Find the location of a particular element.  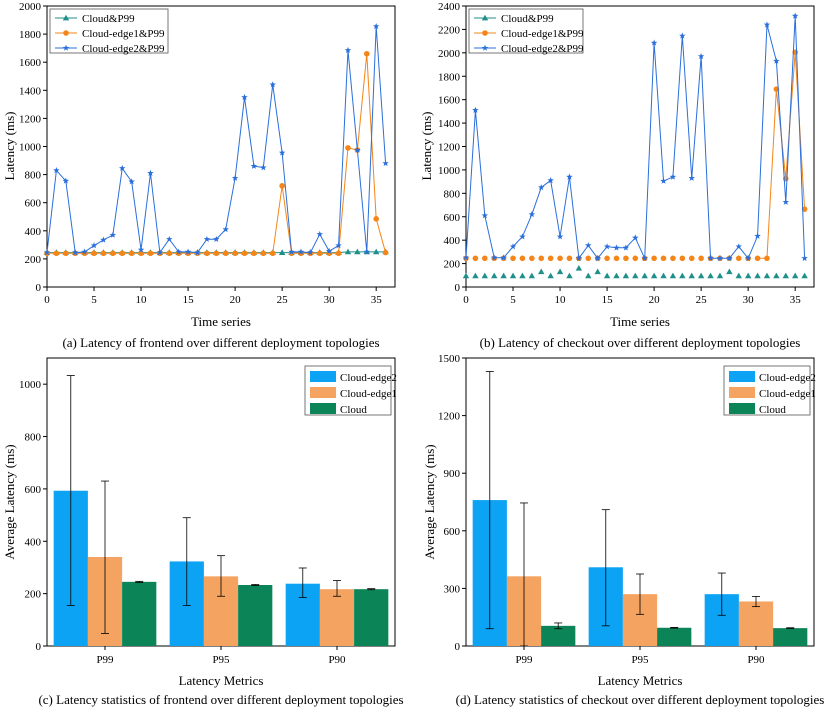

panel-a-x-tick-label: 5 is located at coordinates (94, 300).